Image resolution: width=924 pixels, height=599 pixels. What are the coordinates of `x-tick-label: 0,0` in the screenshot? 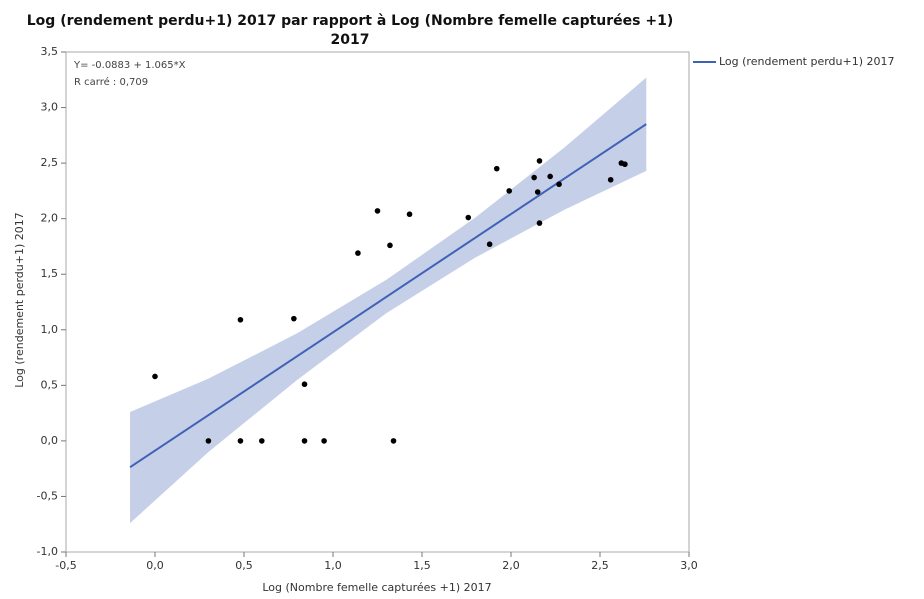 It's located at (155, 565).